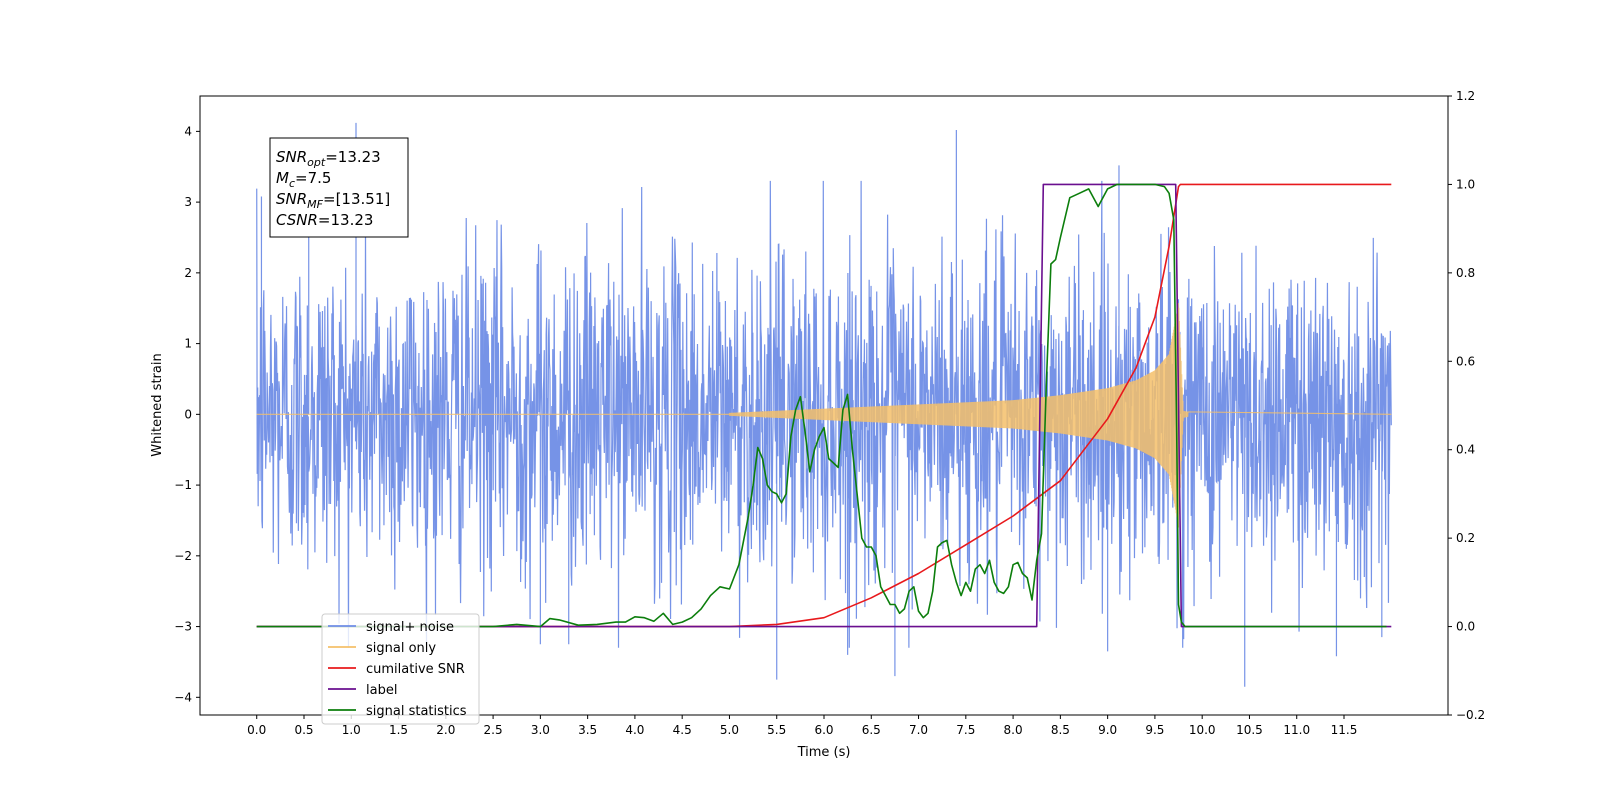 The image size is (1600, 800). Describe the element at coordinates (1465, 273) in the screenshot. I see `y2-tick-label: 0.8` at that location.